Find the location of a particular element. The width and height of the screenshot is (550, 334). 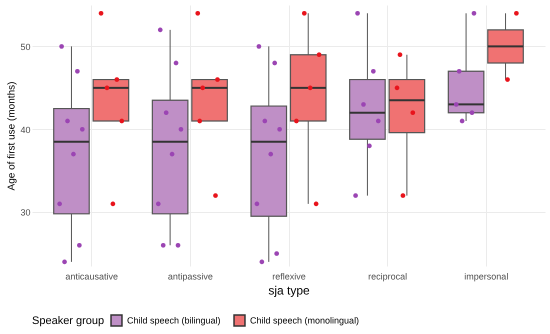

y-axis-title: Age of first use (months) is located at coordinates (12, 136).